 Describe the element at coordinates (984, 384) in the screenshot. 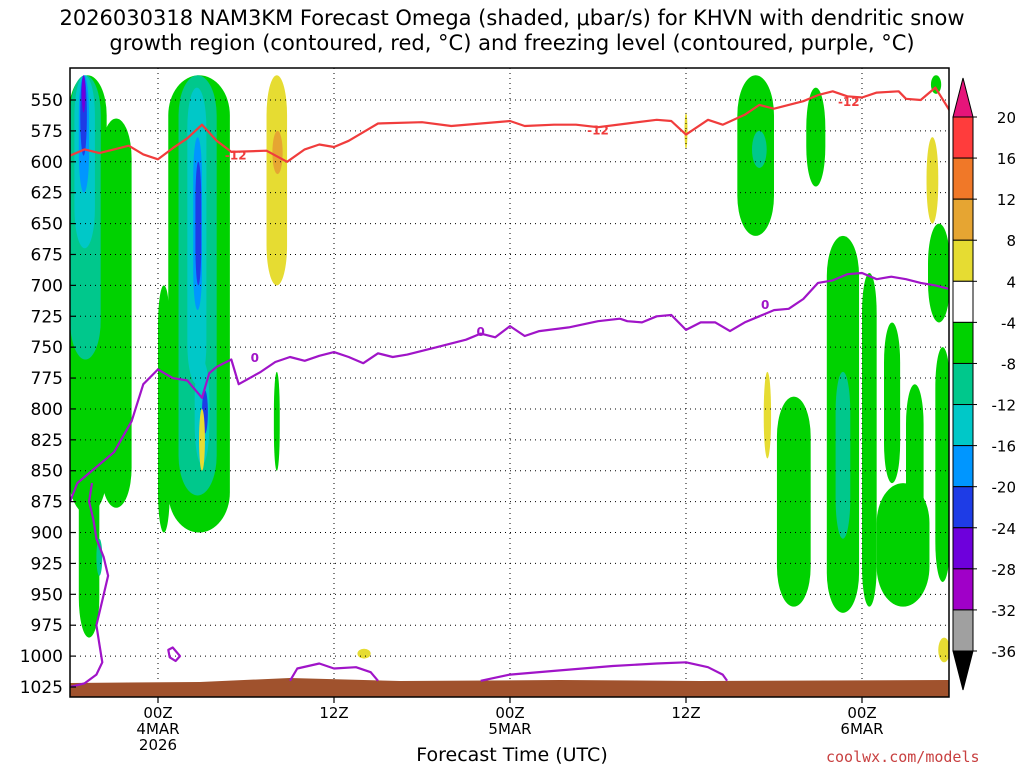

I see `colorbar: 20 16 12 8 4 -4 -8 -12 -16 -20 -24 -28 -32 -36` at that location.